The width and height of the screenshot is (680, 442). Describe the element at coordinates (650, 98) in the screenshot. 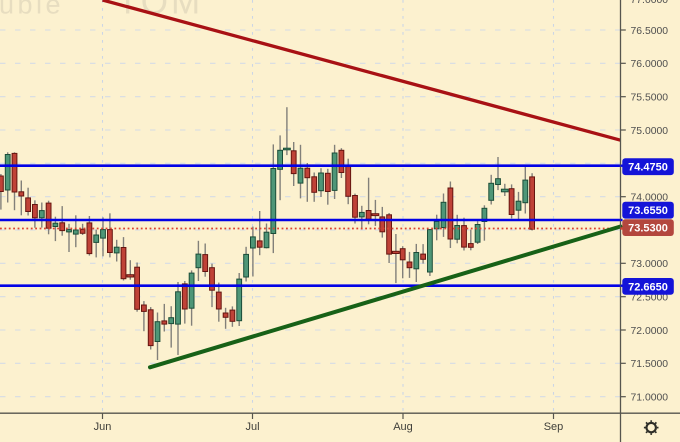

I see `svg-text: 75.5000` at that location.